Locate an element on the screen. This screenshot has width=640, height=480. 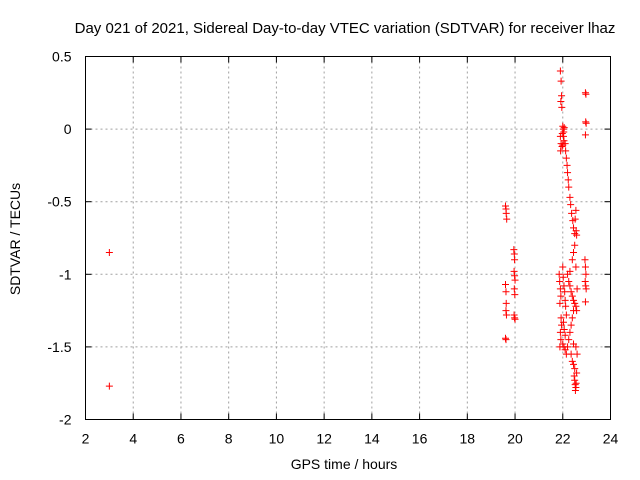
x-tick-label: 10 is located at coordinates (277, 439).